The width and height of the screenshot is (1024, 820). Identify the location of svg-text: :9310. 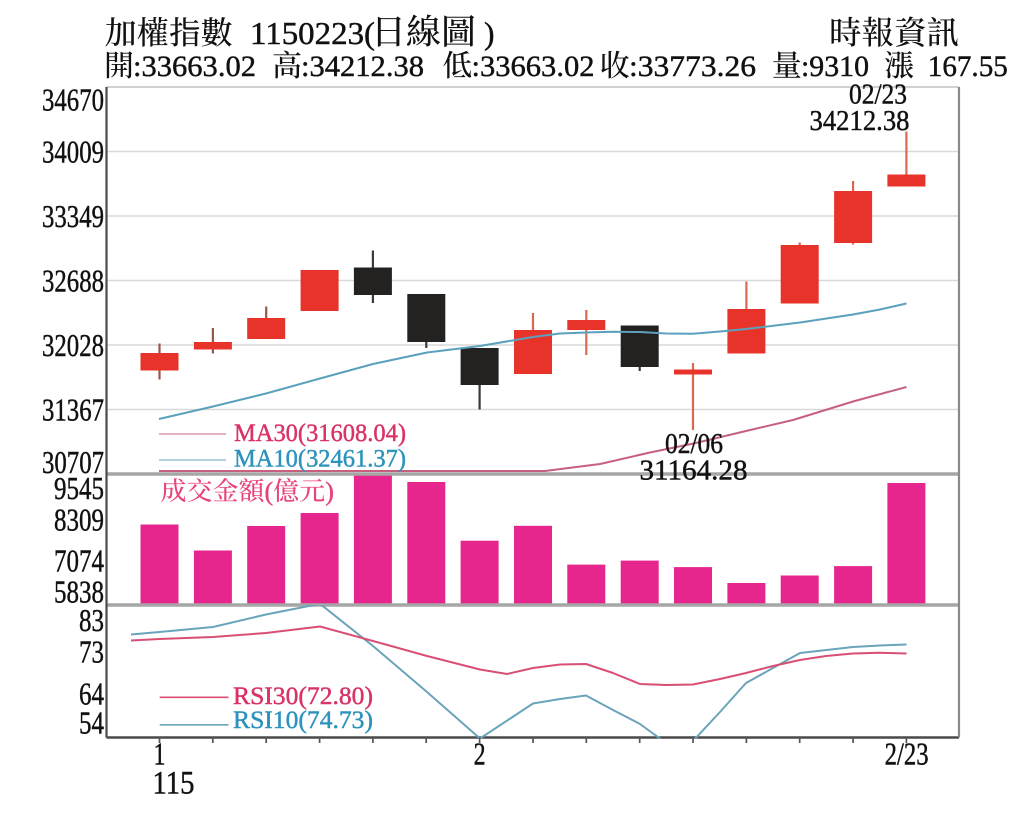
(835, 66).